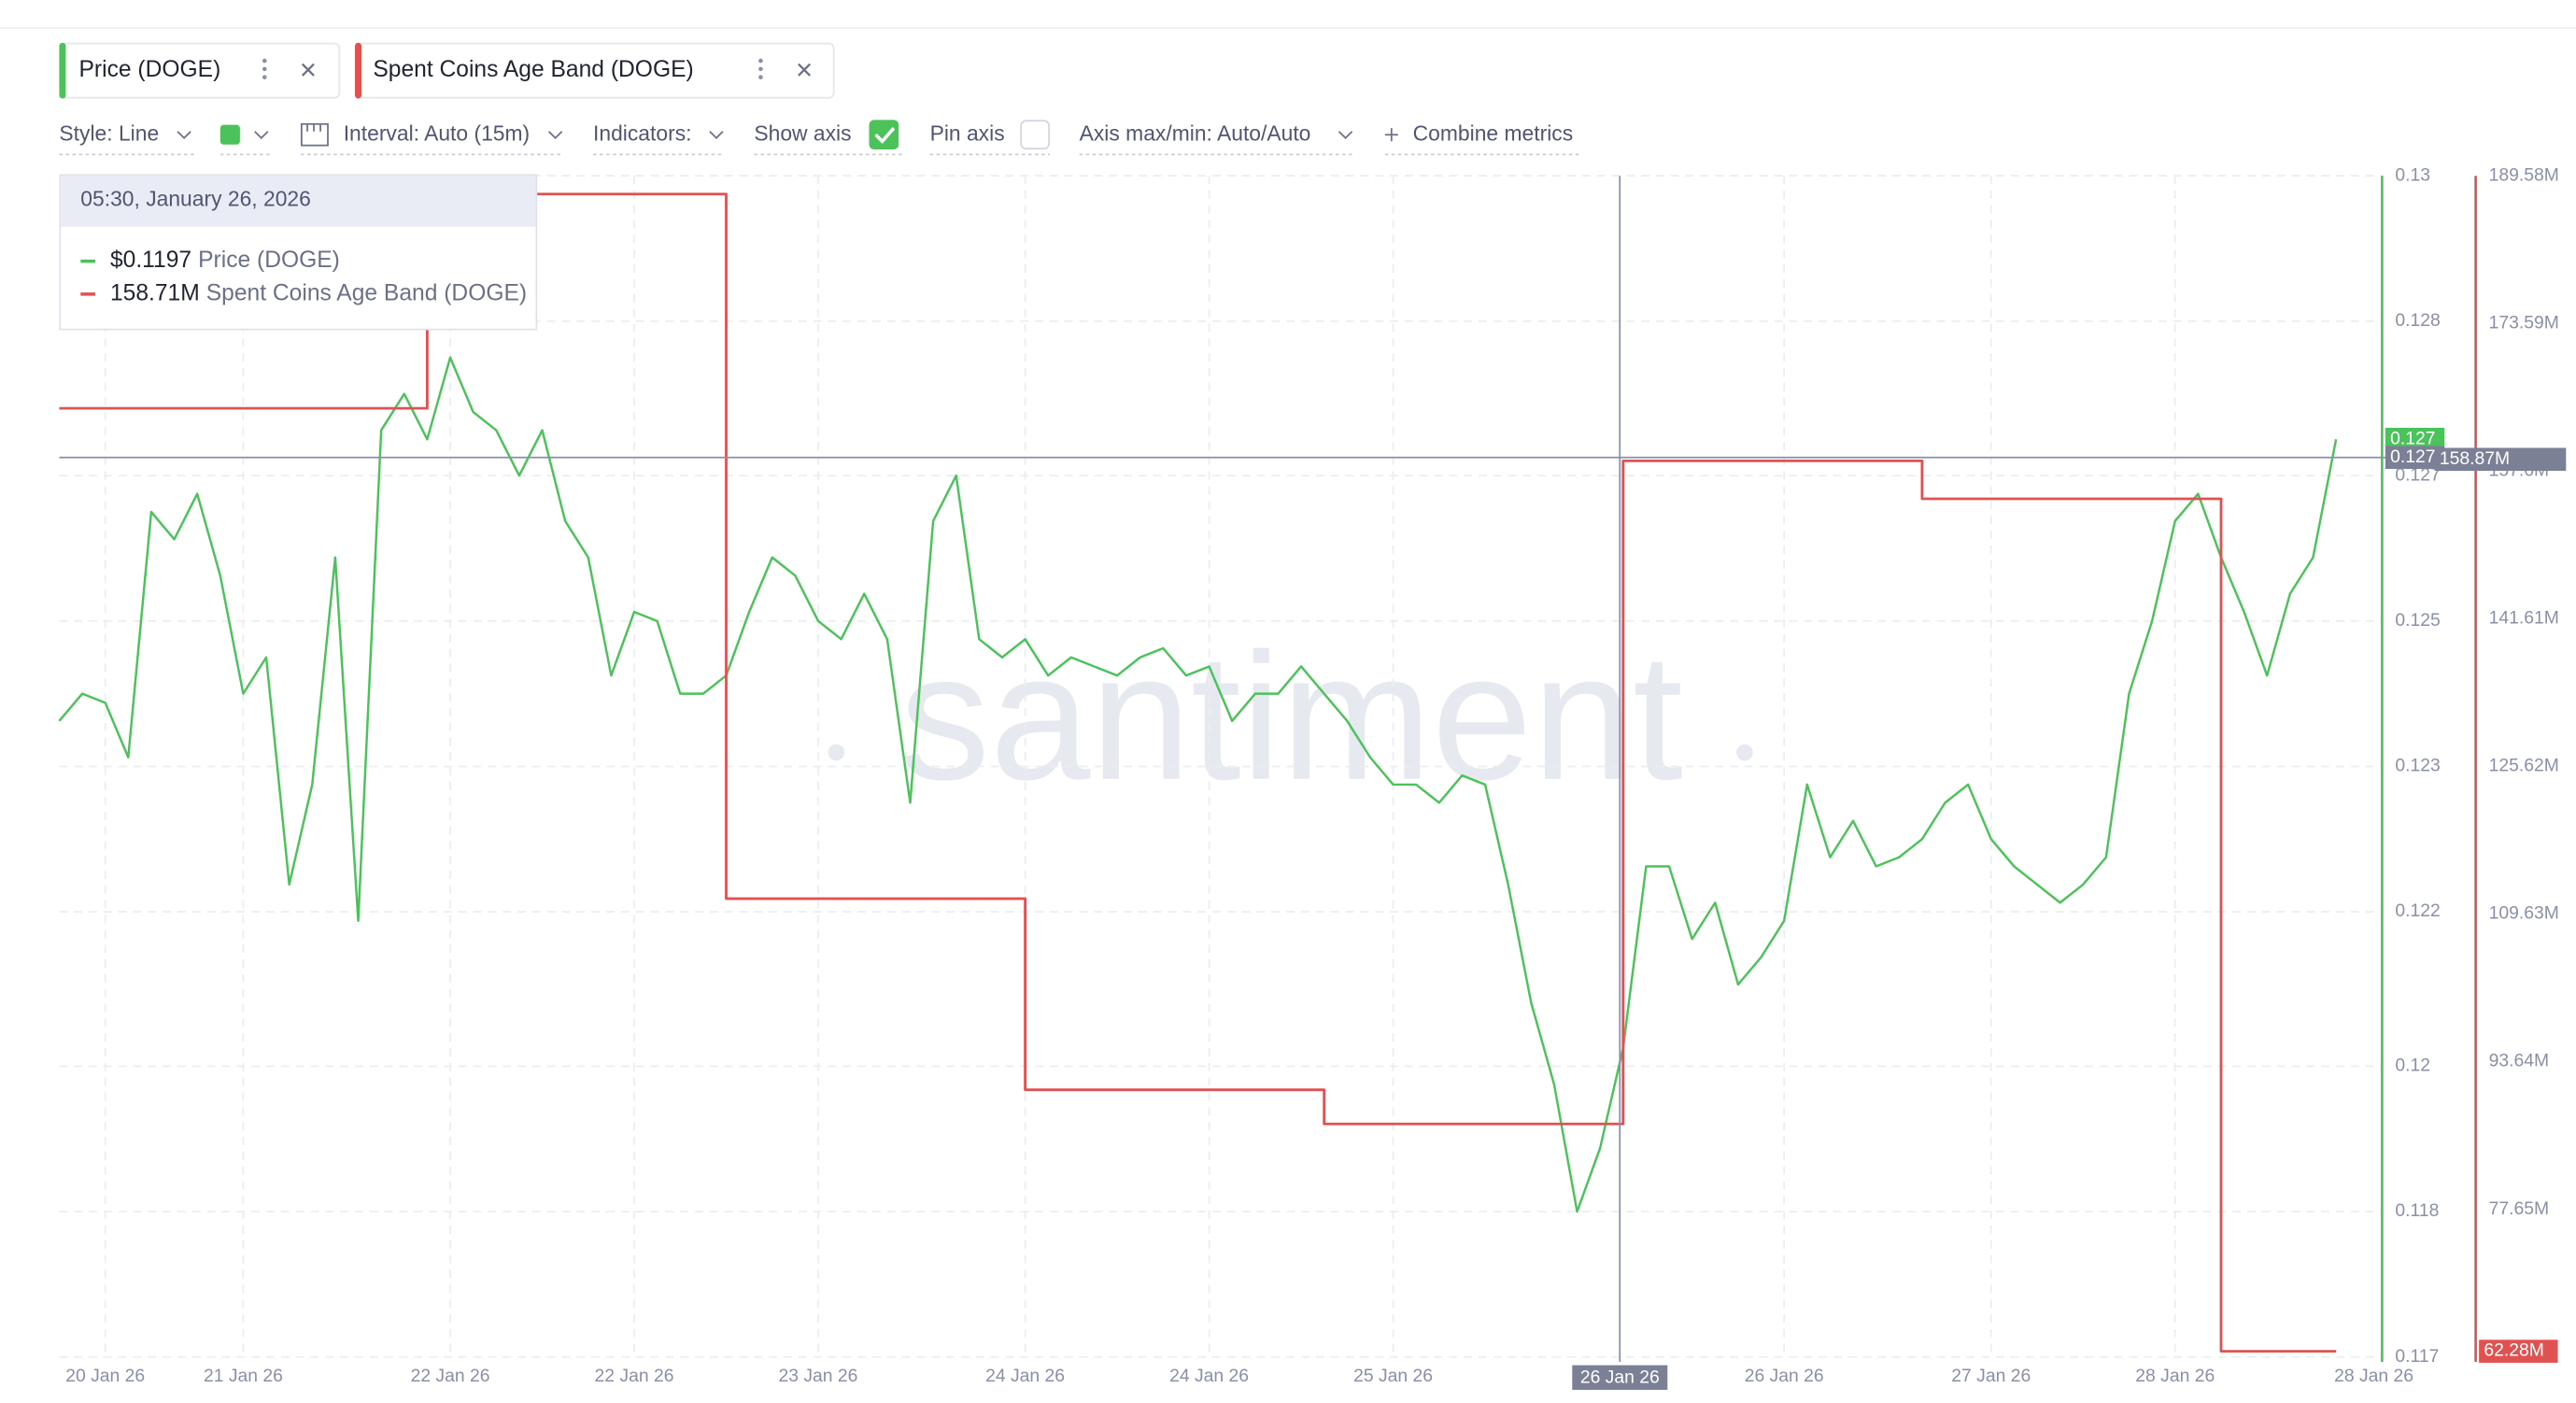 The height and width of the screenshot is (1403, 2576). What do you see at coordinates (2417, 320) in the screenshot?
I see `y-tick-label: 0.128` at bounding box center [2417, 320].